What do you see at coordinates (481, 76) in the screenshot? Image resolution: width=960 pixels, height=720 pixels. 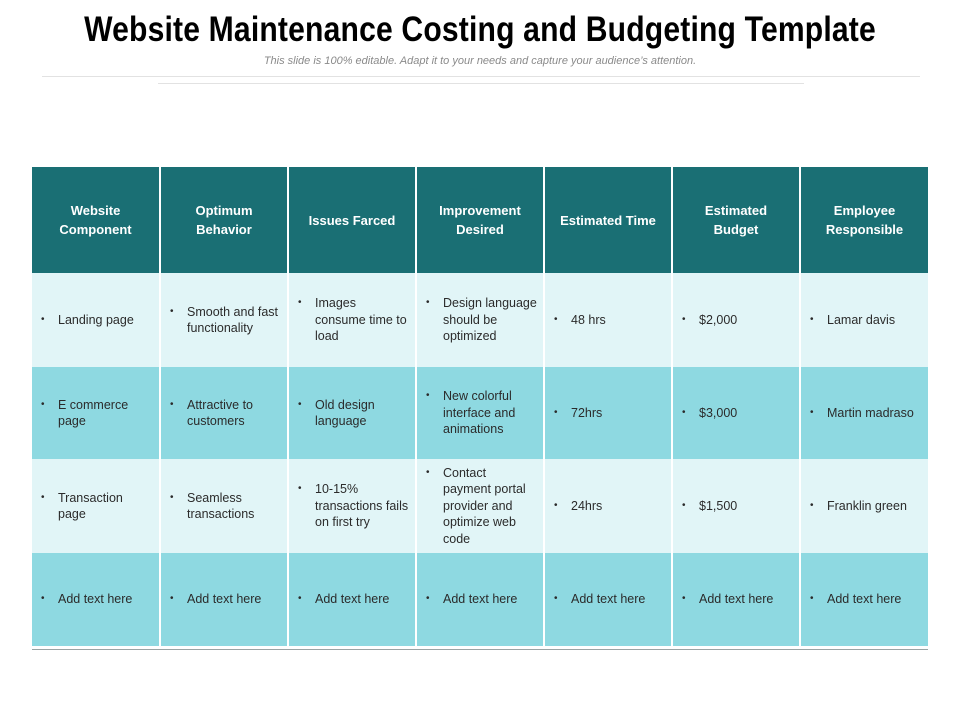 I see `title-divider` at bounding box center [481, 76].